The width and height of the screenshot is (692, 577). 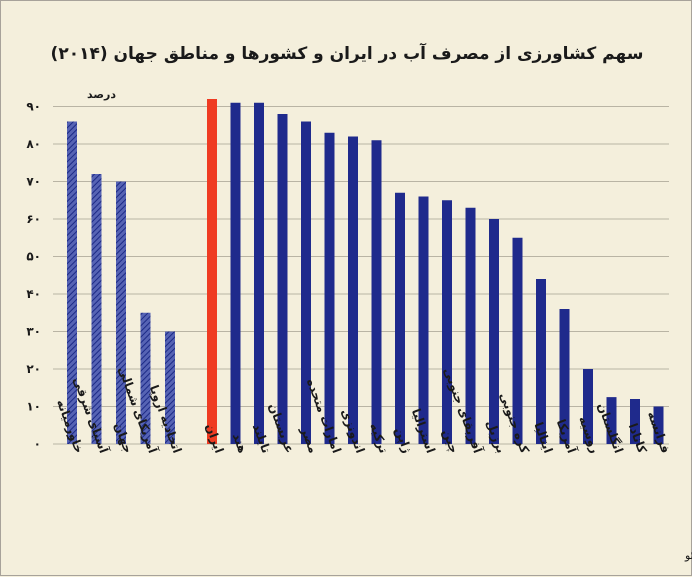 I want to click on x-tick-label: آمریکا, so click(x=567, y=436).